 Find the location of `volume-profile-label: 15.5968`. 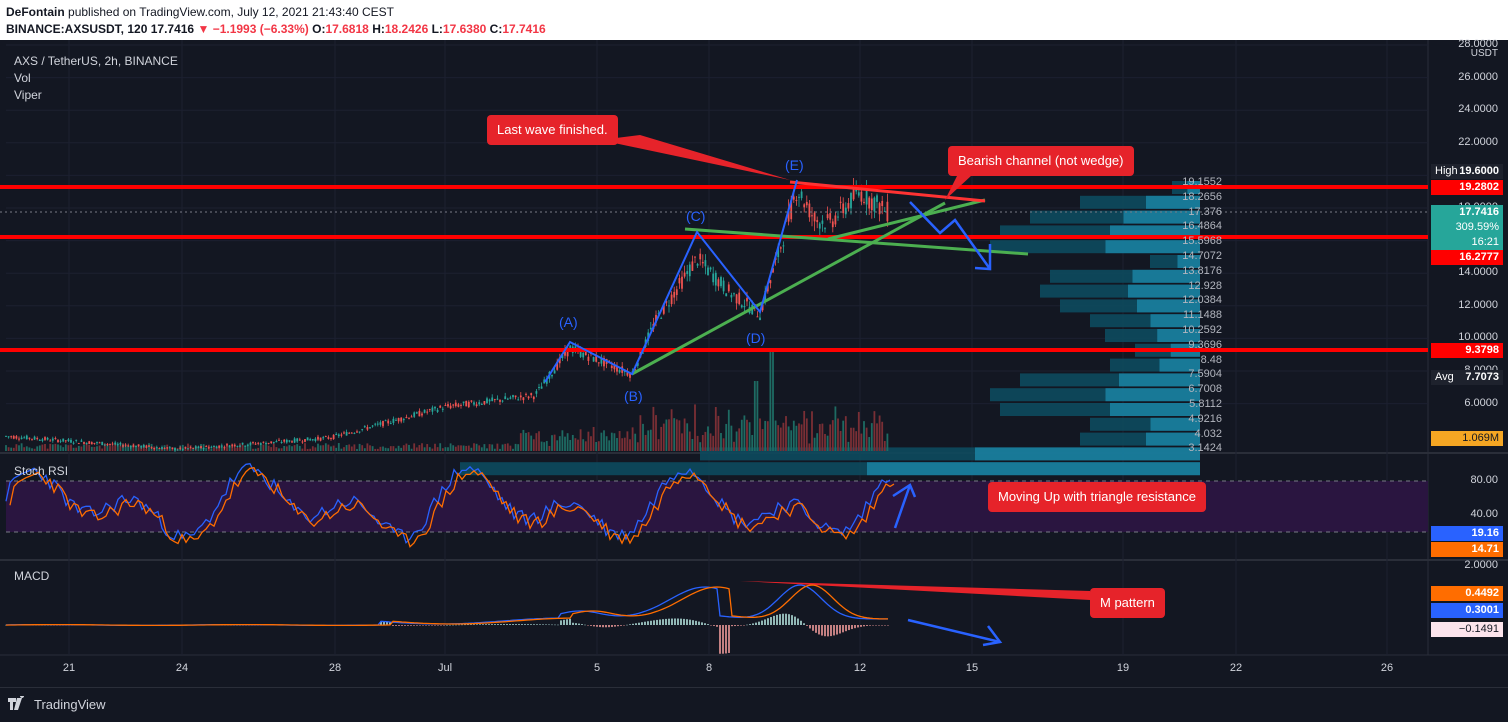

volume-profile-label: 15.5968 is located at coordinates (1202, 241).